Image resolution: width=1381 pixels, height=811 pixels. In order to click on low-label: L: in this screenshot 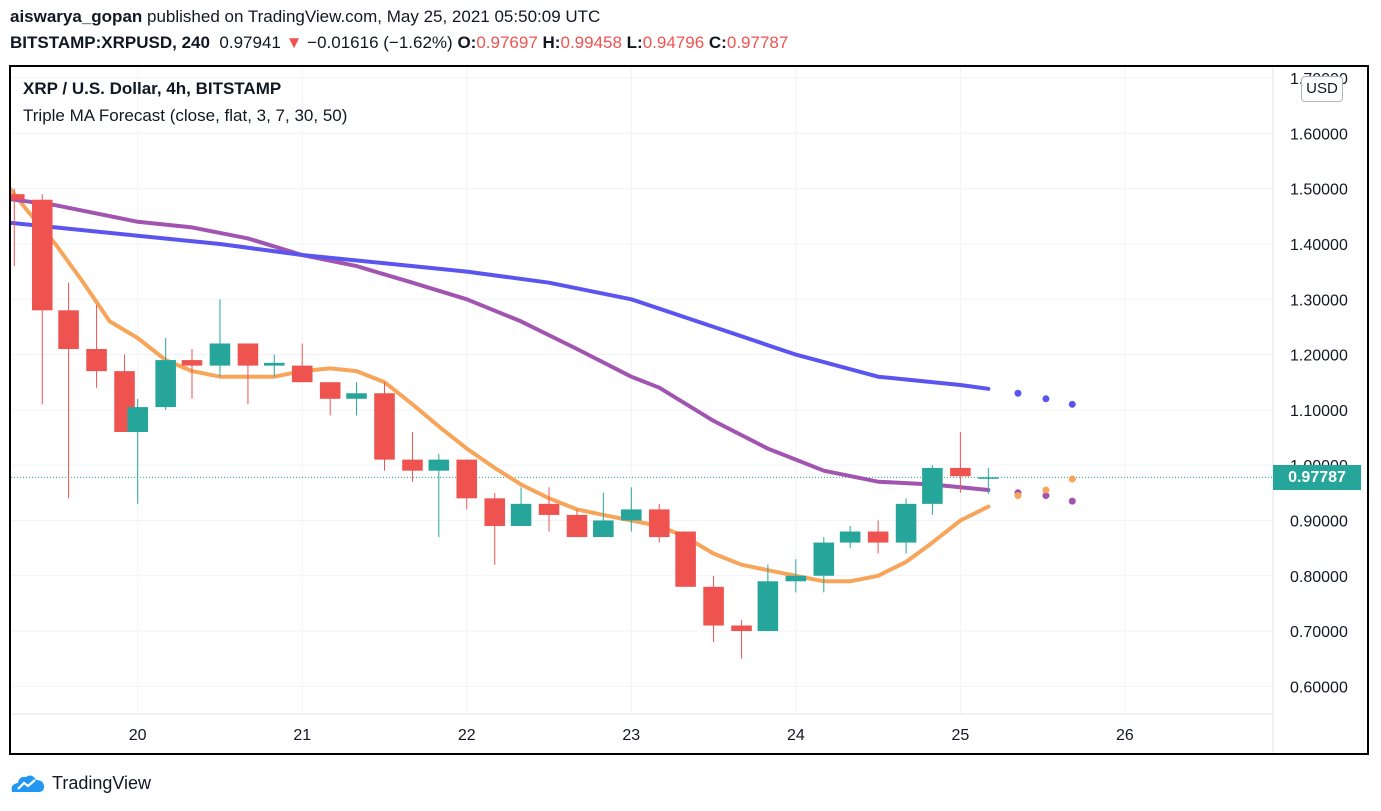, I will do `click(634, 42)`.